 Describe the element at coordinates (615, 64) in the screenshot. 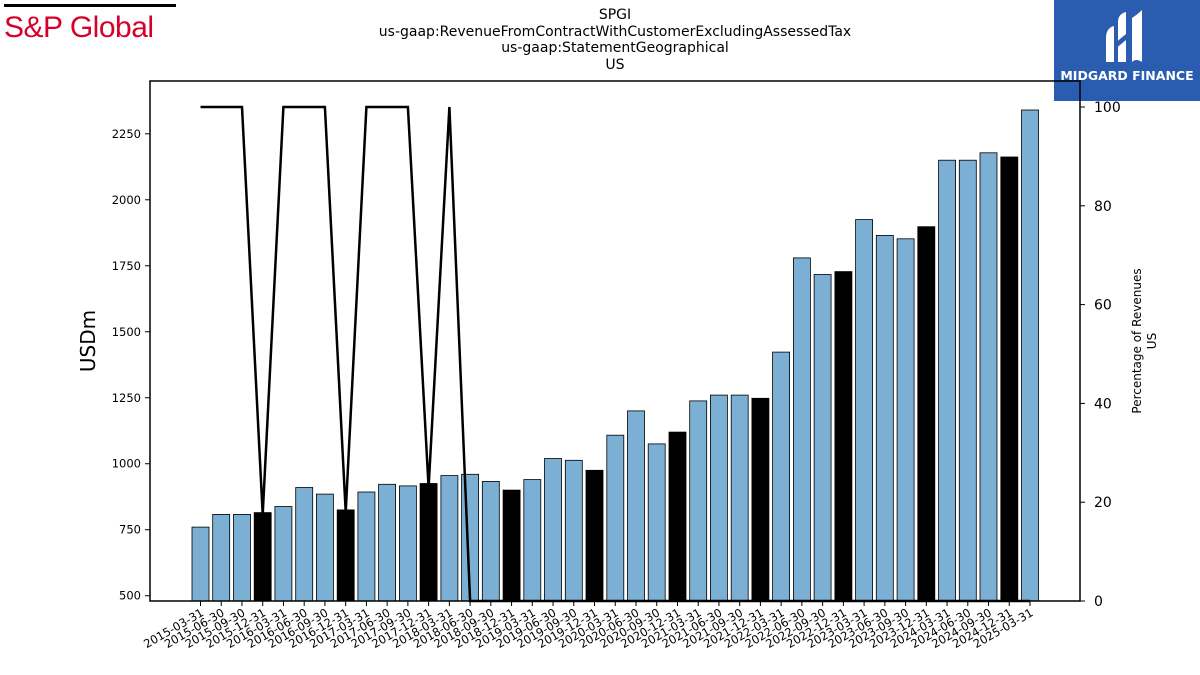

I see `chart-title-line-4: US` at that location.